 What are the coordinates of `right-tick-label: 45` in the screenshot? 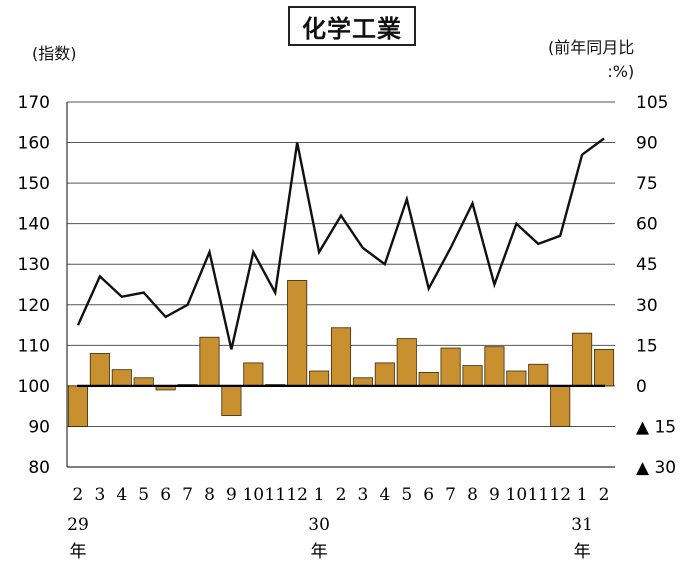 It's located at (647, 265).